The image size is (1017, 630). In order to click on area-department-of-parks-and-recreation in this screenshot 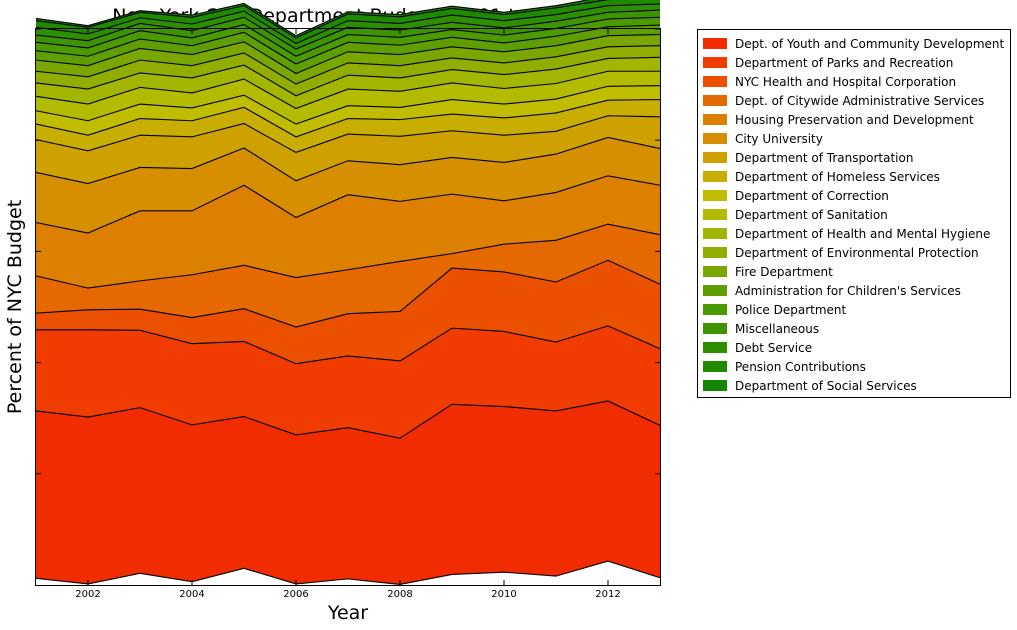, I will do `click(348, 382)`.